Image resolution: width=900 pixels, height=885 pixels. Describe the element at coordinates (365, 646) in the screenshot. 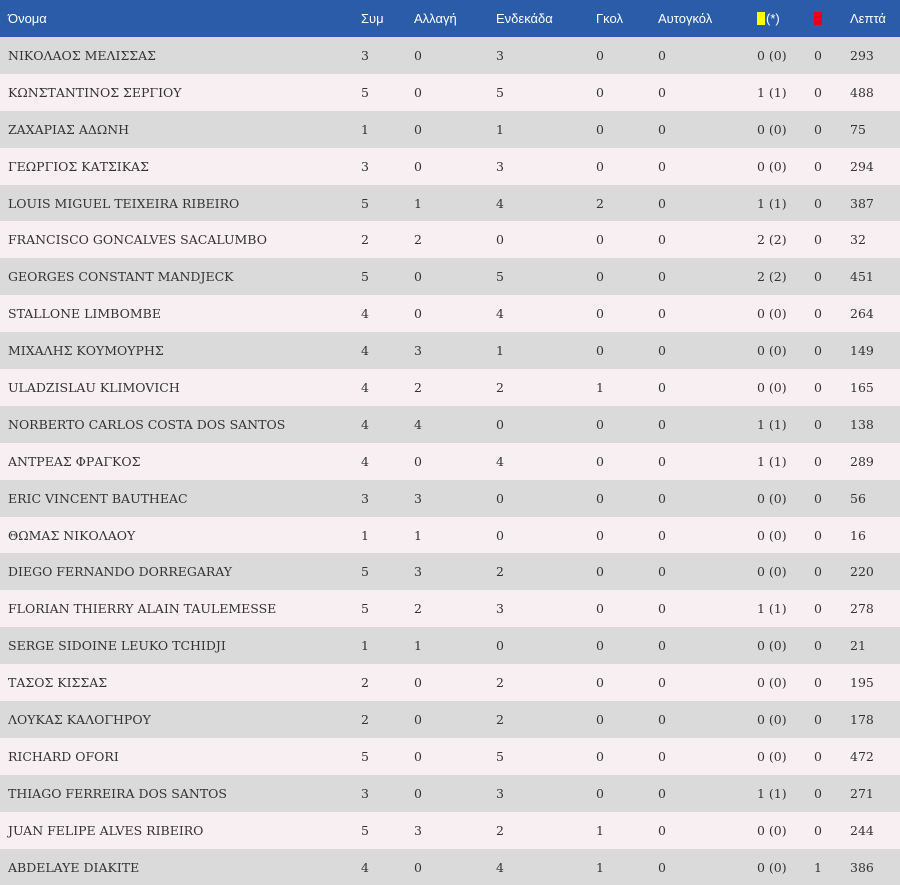

I see `appearances-cell: 1` at that location.